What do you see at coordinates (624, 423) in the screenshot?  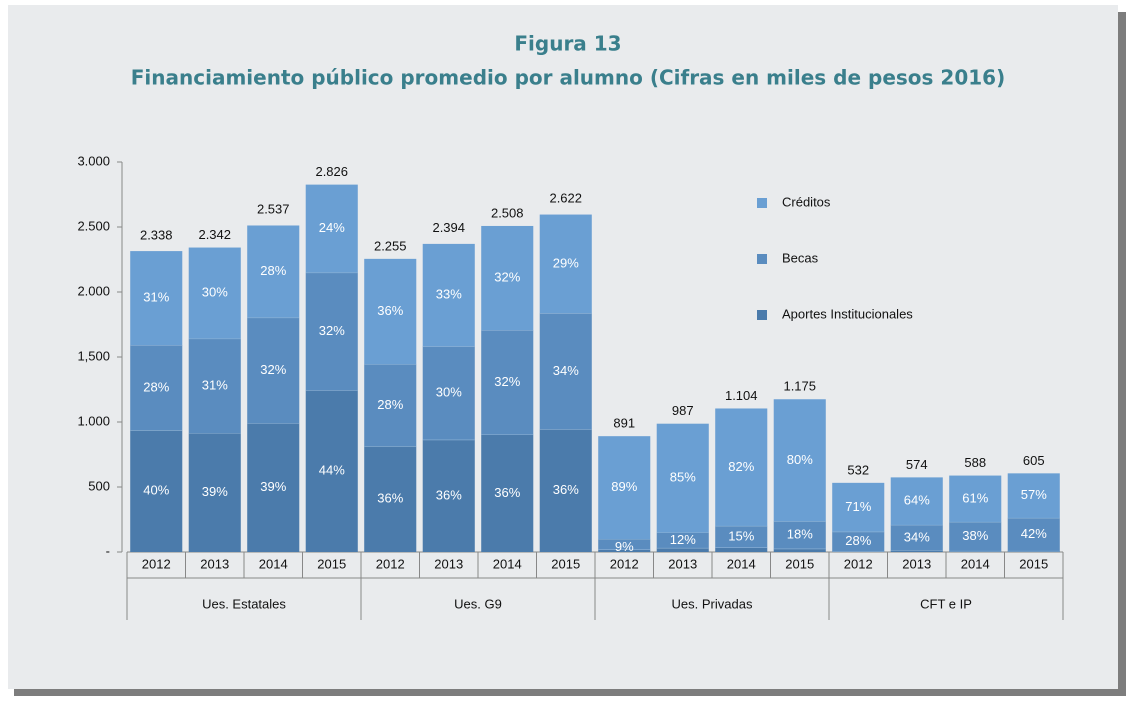 I see `total-label: 891` at bounding box center [624, 423].